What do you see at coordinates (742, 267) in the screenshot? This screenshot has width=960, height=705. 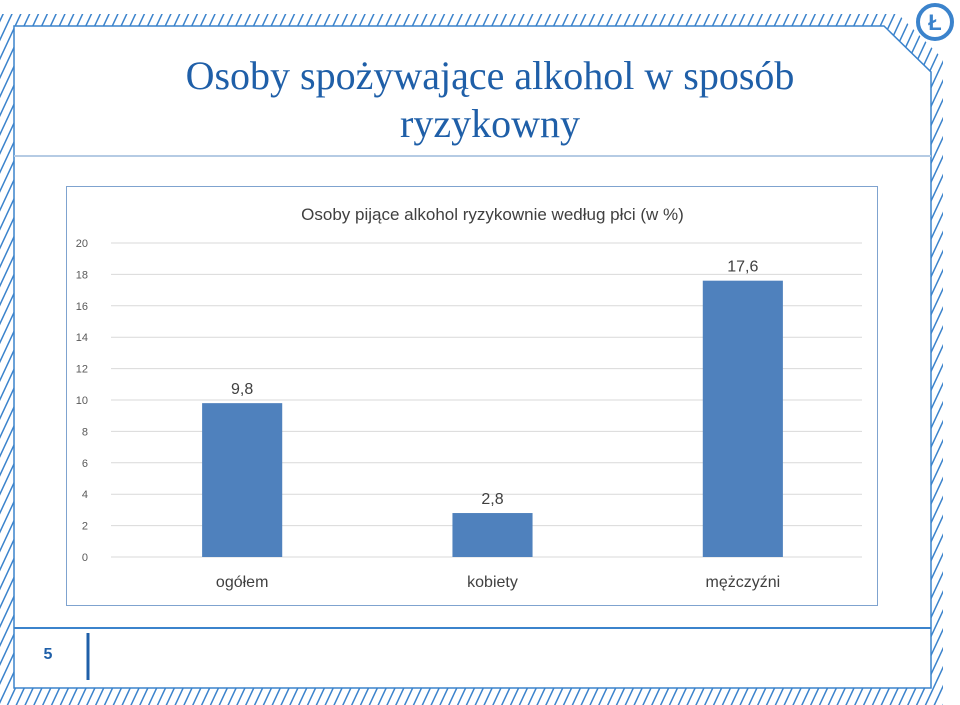 I see `bar-value-label: 17,6` at bounding box center [742, 267].